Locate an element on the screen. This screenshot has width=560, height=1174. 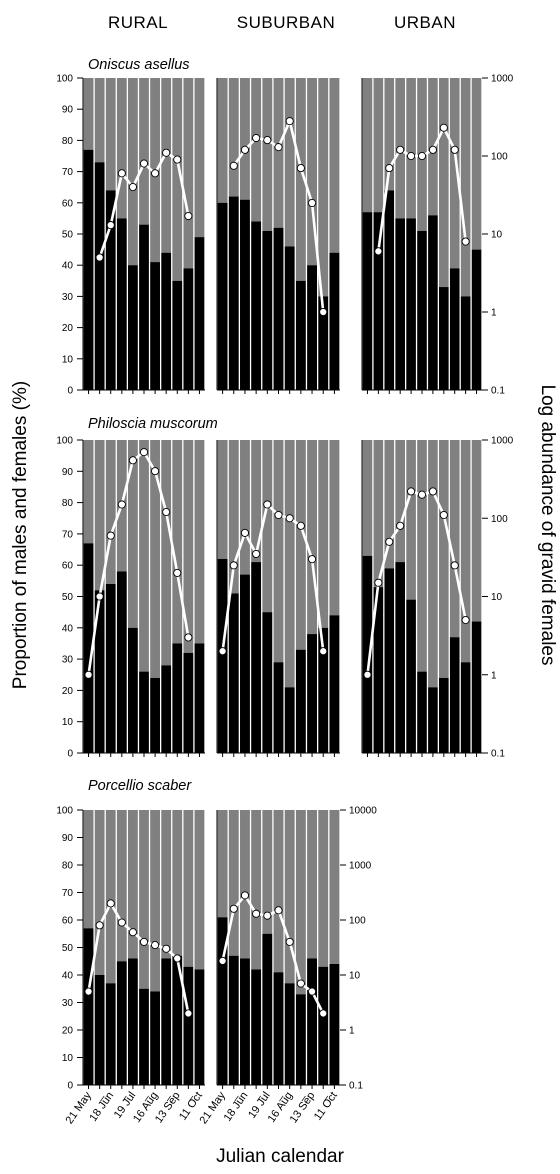
species-title-oniscus: Oniscus asellus is located at coordinates (139, 65).